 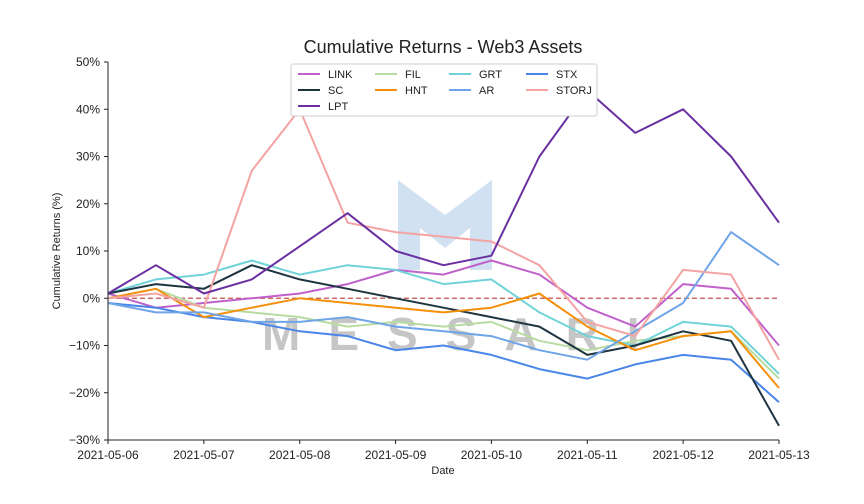 What do you see at coordinates (683, 455) in the screenshot?
I see `x-tick-label: 2021-05-12` at bounding box center [683, 455].